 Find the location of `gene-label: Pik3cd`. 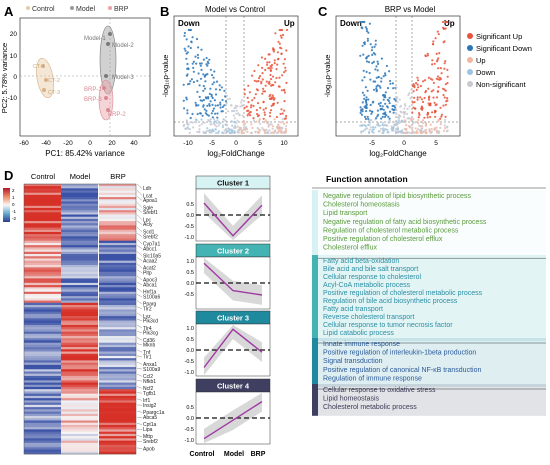

gene-label: Pik3cd is located at coordinates (150, 322).